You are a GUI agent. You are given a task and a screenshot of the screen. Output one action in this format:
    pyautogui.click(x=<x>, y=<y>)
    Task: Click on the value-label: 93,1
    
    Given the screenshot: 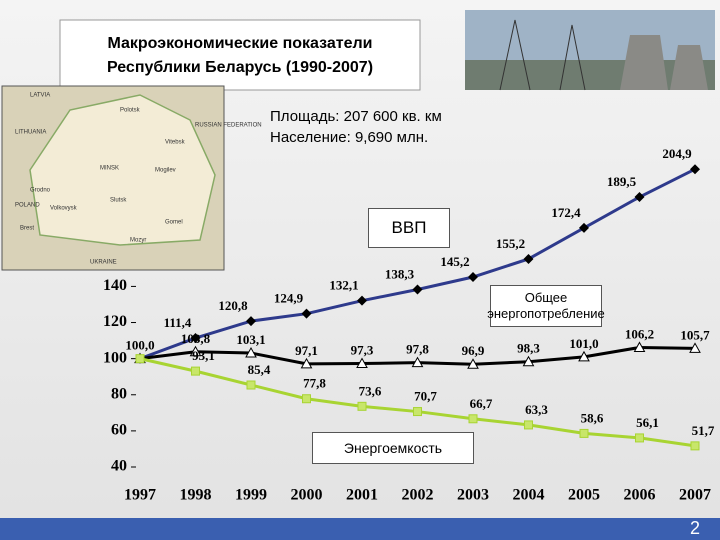 What is the action you would take?
    pyautogui.click(x=203, y=355)
    